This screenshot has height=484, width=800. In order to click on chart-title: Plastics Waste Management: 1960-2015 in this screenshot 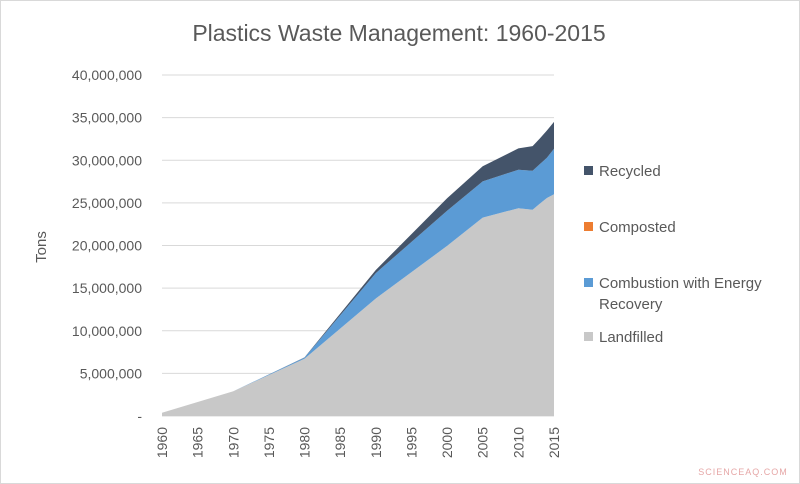, I will do `click(398, 33)`.